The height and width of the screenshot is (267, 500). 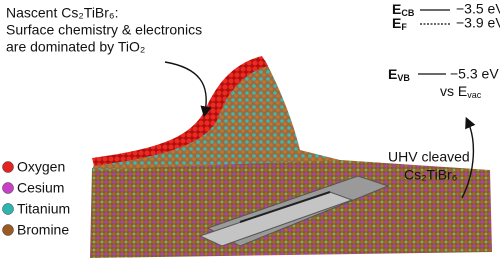 I want to click on level-symbol: ECB, so click(x=403, y=10).